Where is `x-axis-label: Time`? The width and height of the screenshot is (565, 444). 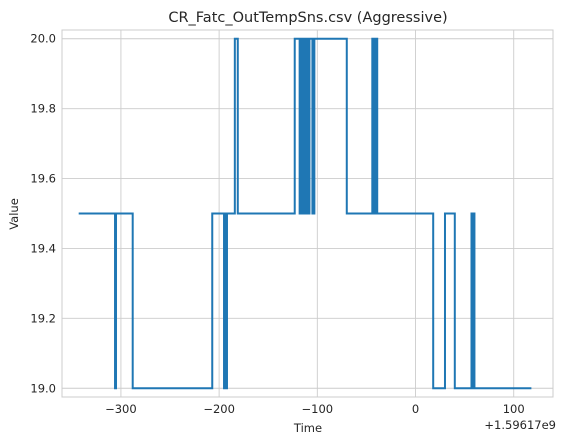 x-axis-label: Time is located at coordinates (307, 428).